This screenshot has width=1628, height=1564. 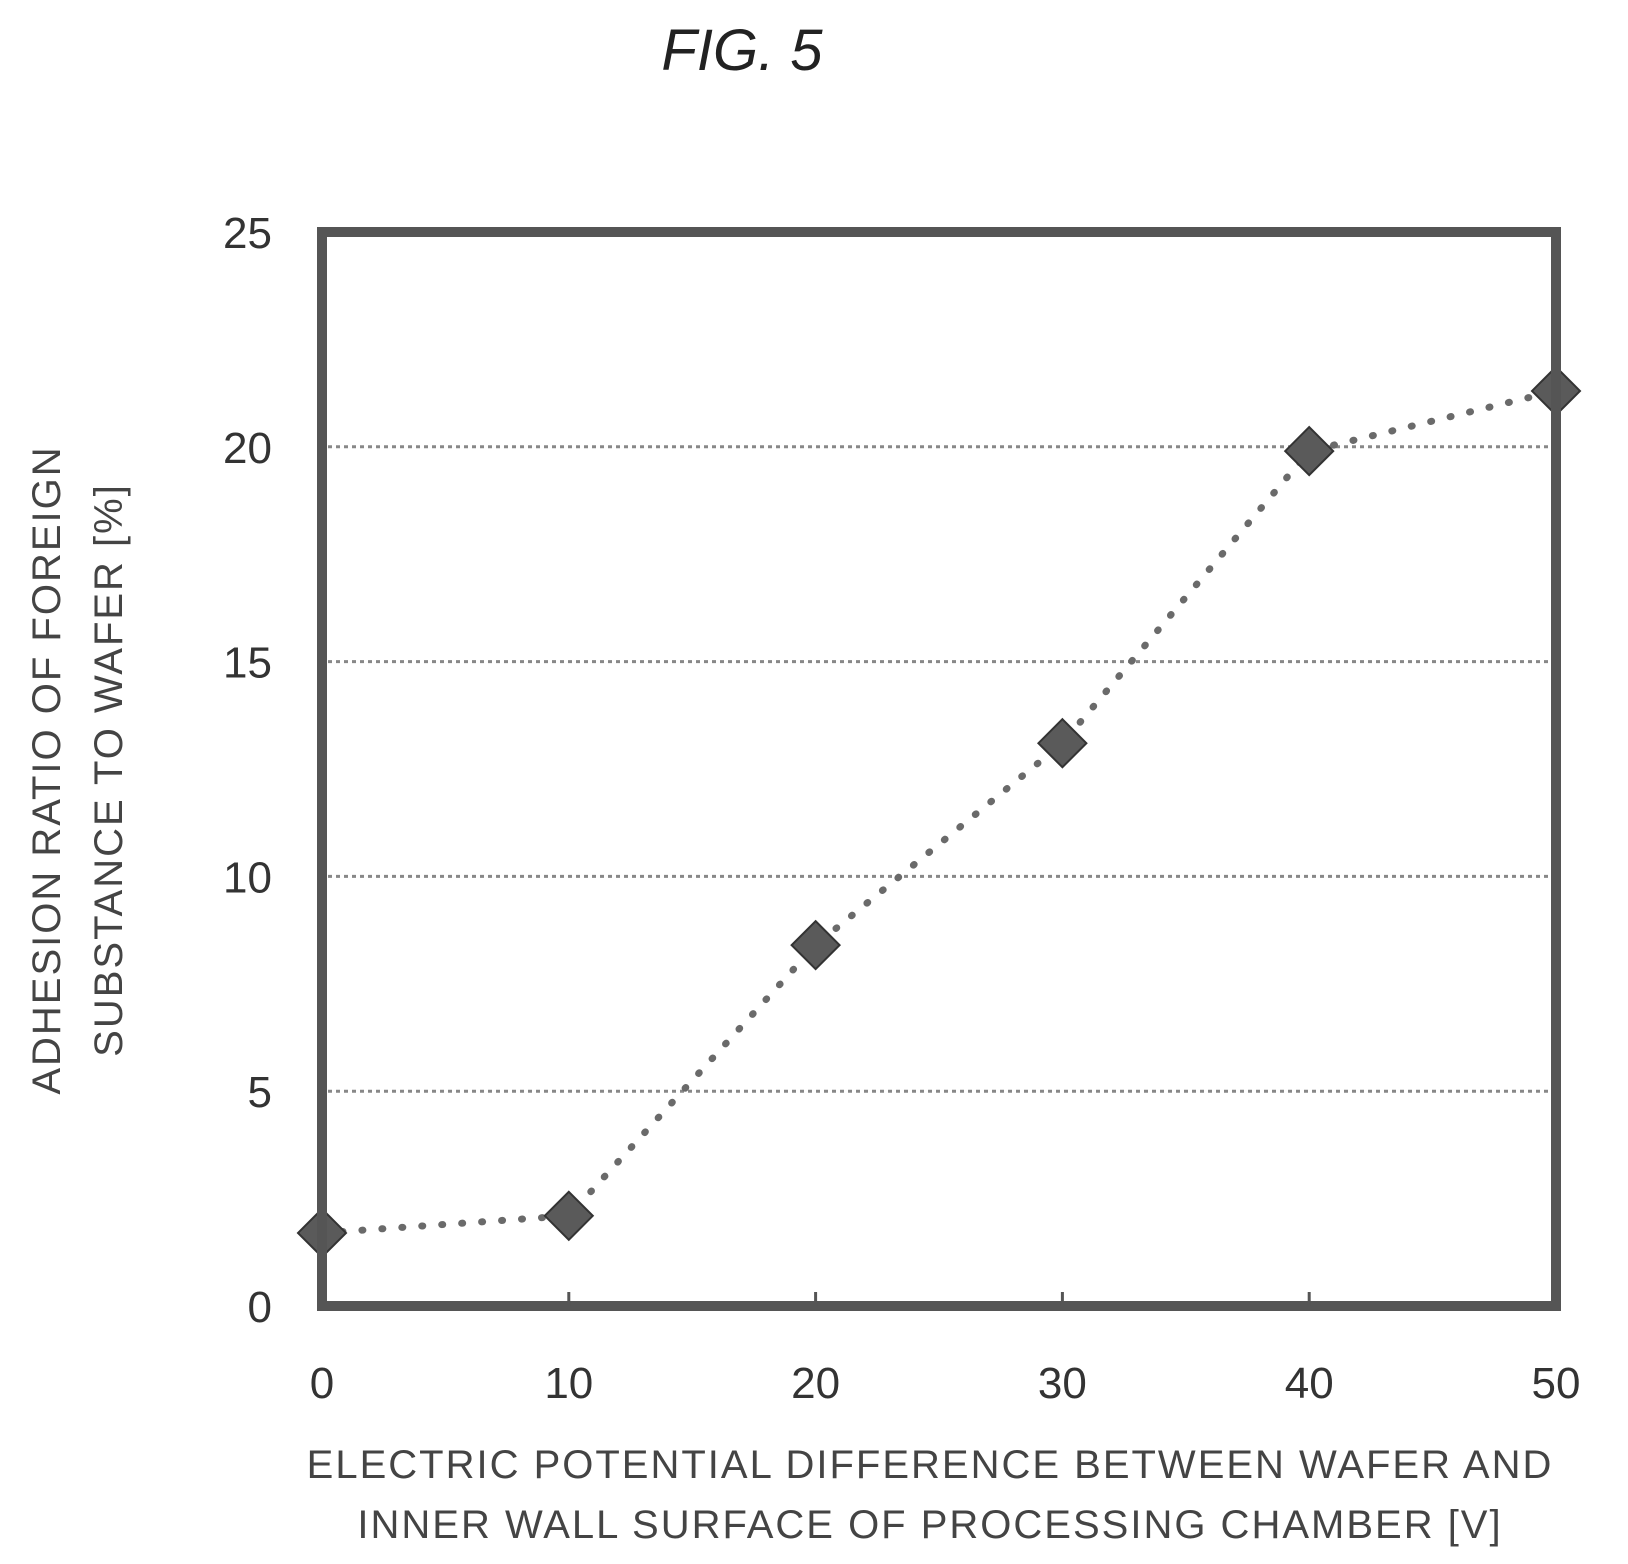 I want to click on x-tick-label-40: 40, so click(x=1309, y=1383).